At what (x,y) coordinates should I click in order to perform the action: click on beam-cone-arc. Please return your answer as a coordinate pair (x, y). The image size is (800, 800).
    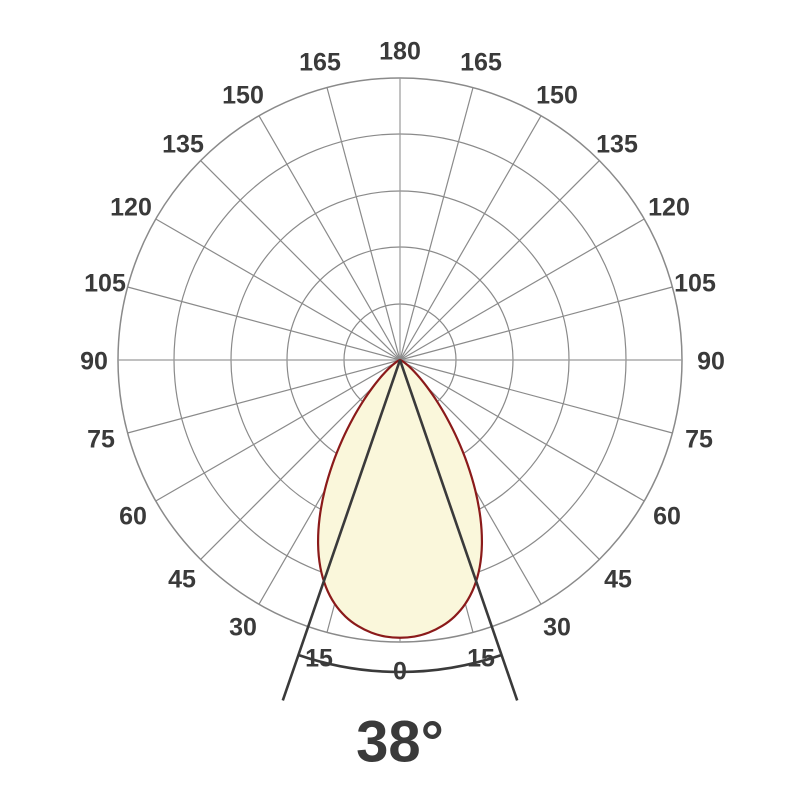
    Looking at the image, I should click on (400, 663).